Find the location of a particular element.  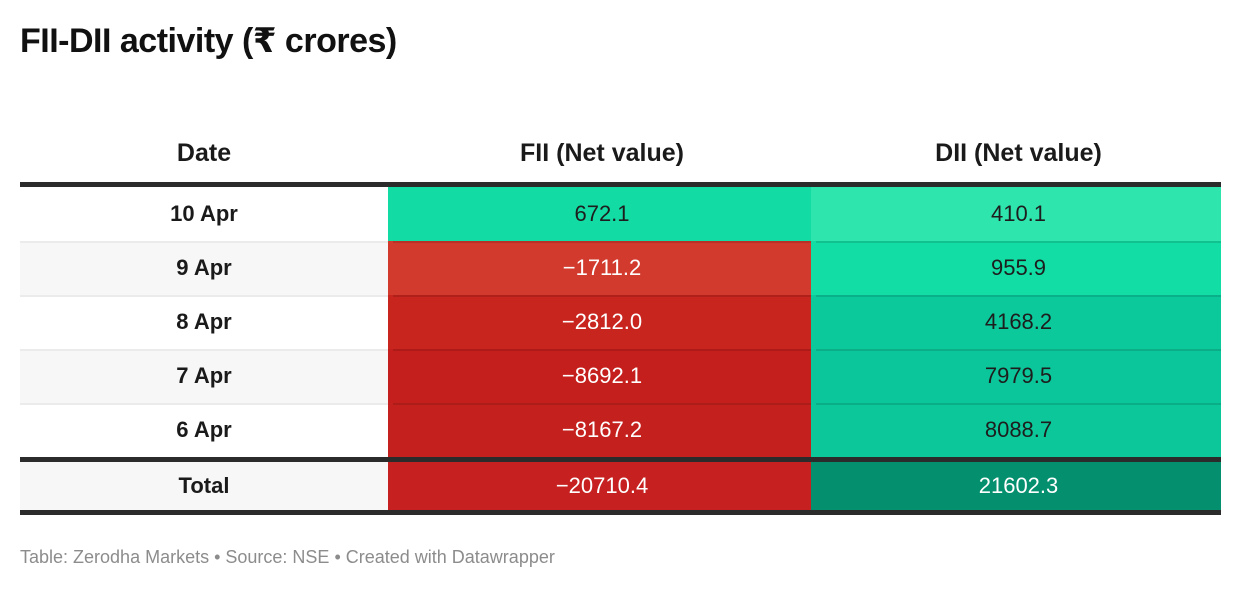

fii-value-cell: −8167.2 is located at coordinates (599, 430).